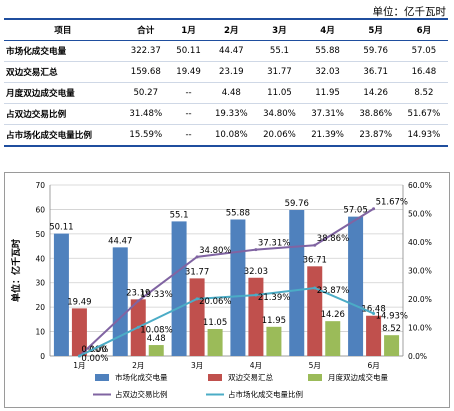 This screenshot has height=411, width=454. What do you see at coordinates (215, 251) in the screenshot?
I see `data-label: 34.80%` at bounding box center [215, 251].